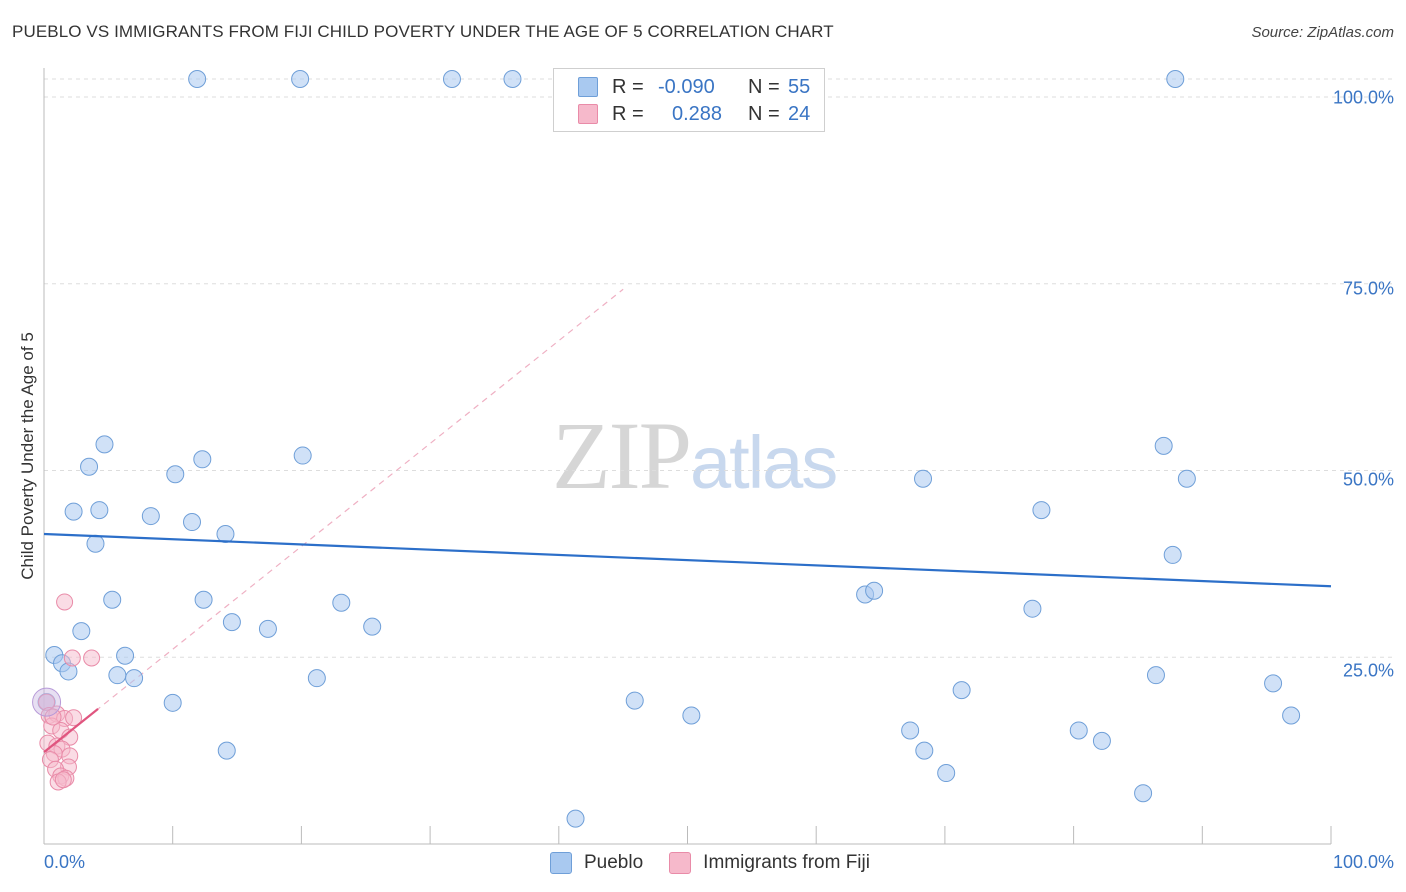  I want to click on legend-row-fiji: R = 0.288 N = 24, so click(694, 114).